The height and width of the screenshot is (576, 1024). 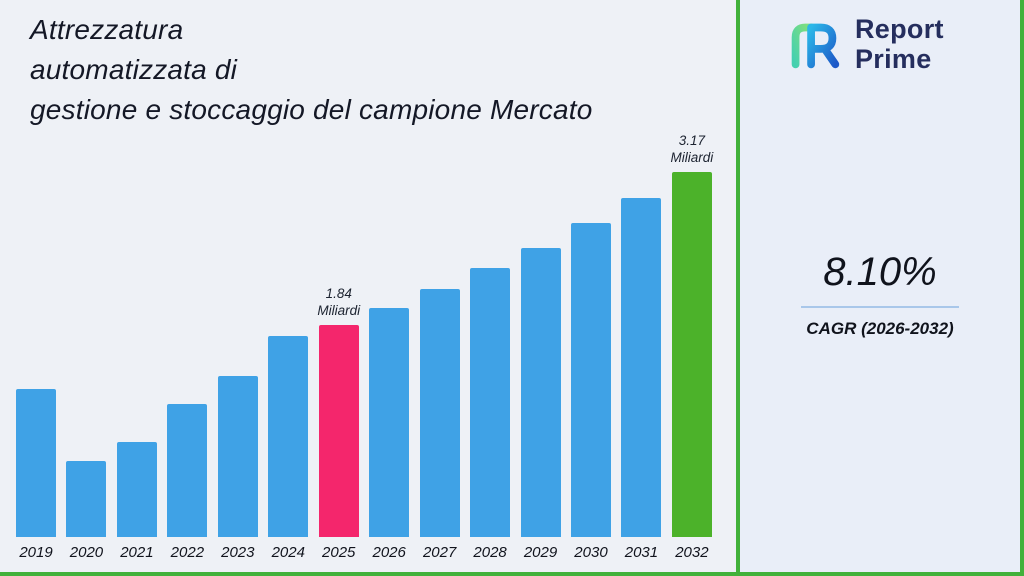 I want to click on x-tick-2032: 2032, so click(x=692, y=552).